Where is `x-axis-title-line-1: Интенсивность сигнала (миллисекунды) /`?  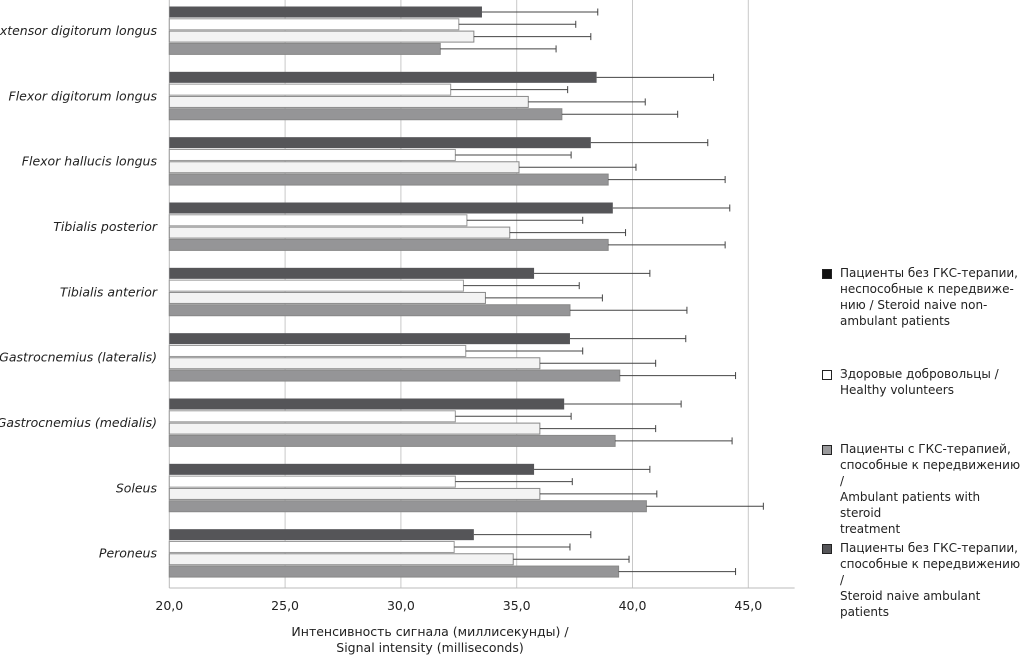
x-axis-title-line-1: Интенсивность сигнала (миллисекунды) / is located at coordinates (430, 631).